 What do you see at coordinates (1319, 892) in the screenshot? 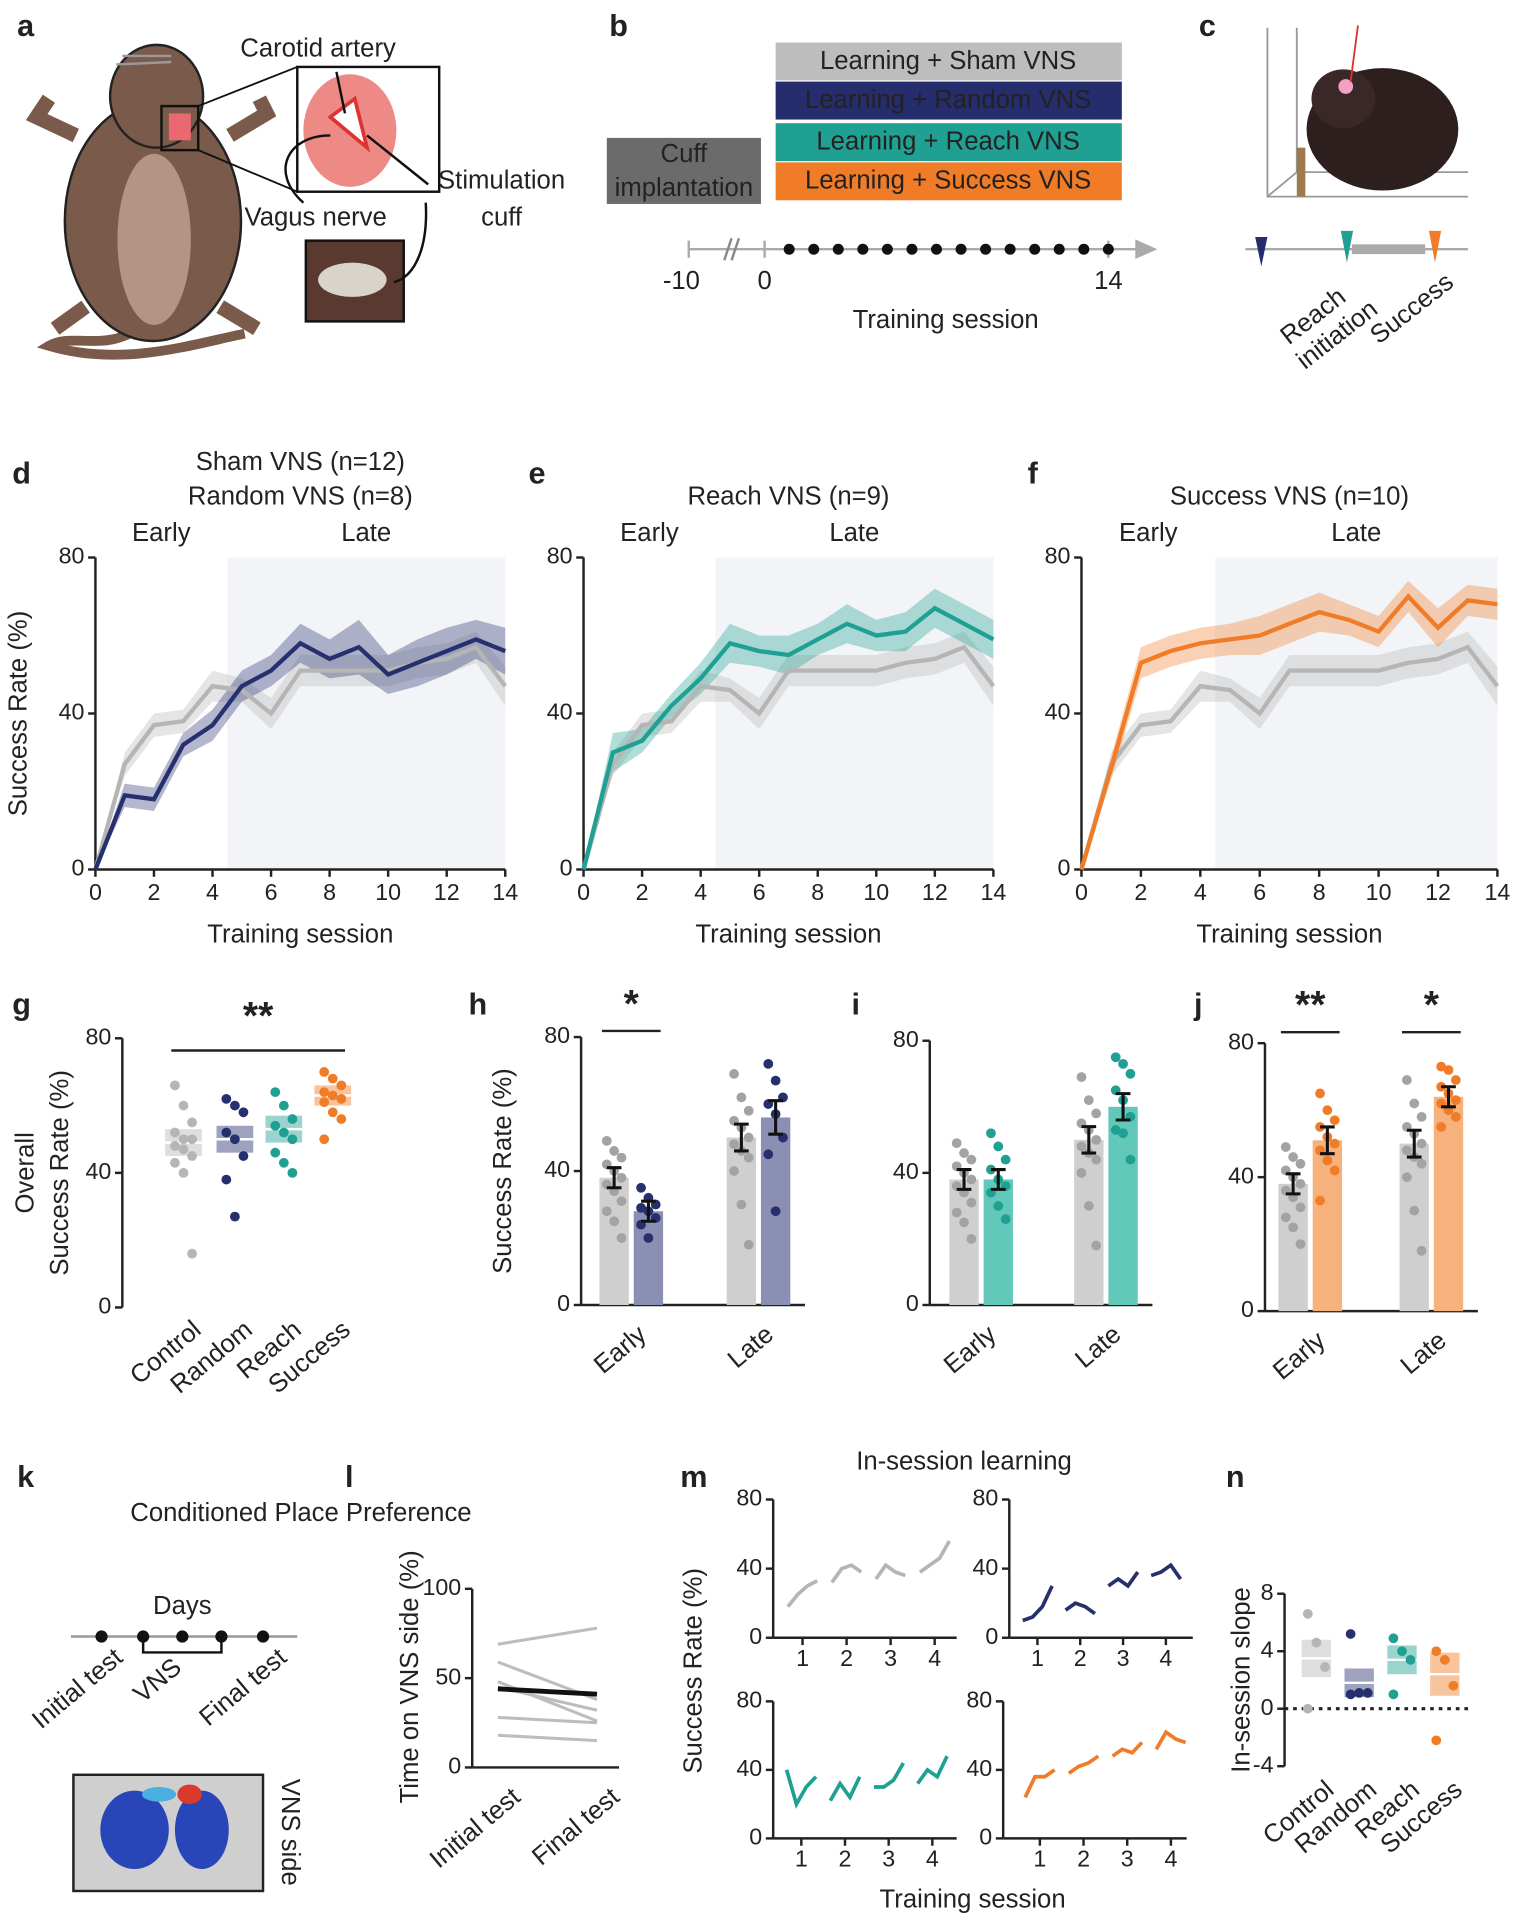
I see `x-tick-label: 8` at bounding box center [1319, 892].